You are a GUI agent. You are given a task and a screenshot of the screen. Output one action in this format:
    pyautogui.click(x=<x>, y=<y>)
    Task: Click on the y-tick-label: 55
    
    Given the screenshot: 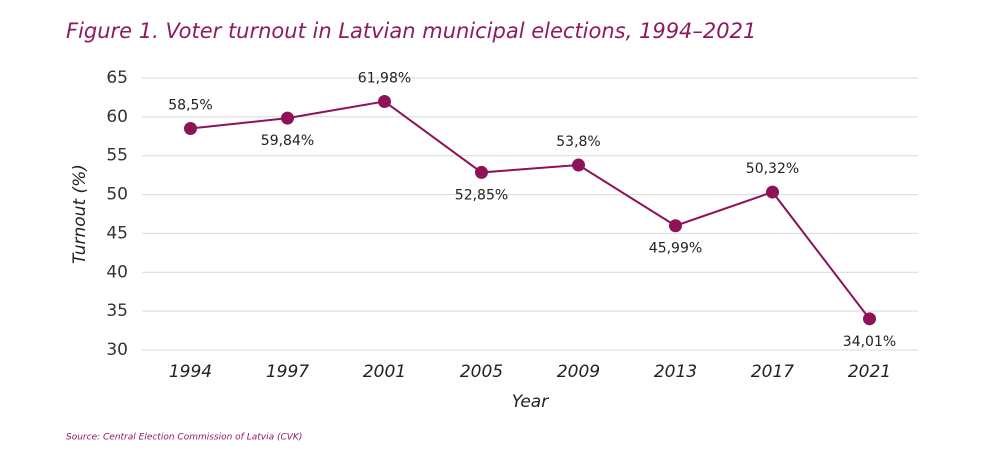 What is the action you would take?
    pyautogui.click(x=117, y=156)
    